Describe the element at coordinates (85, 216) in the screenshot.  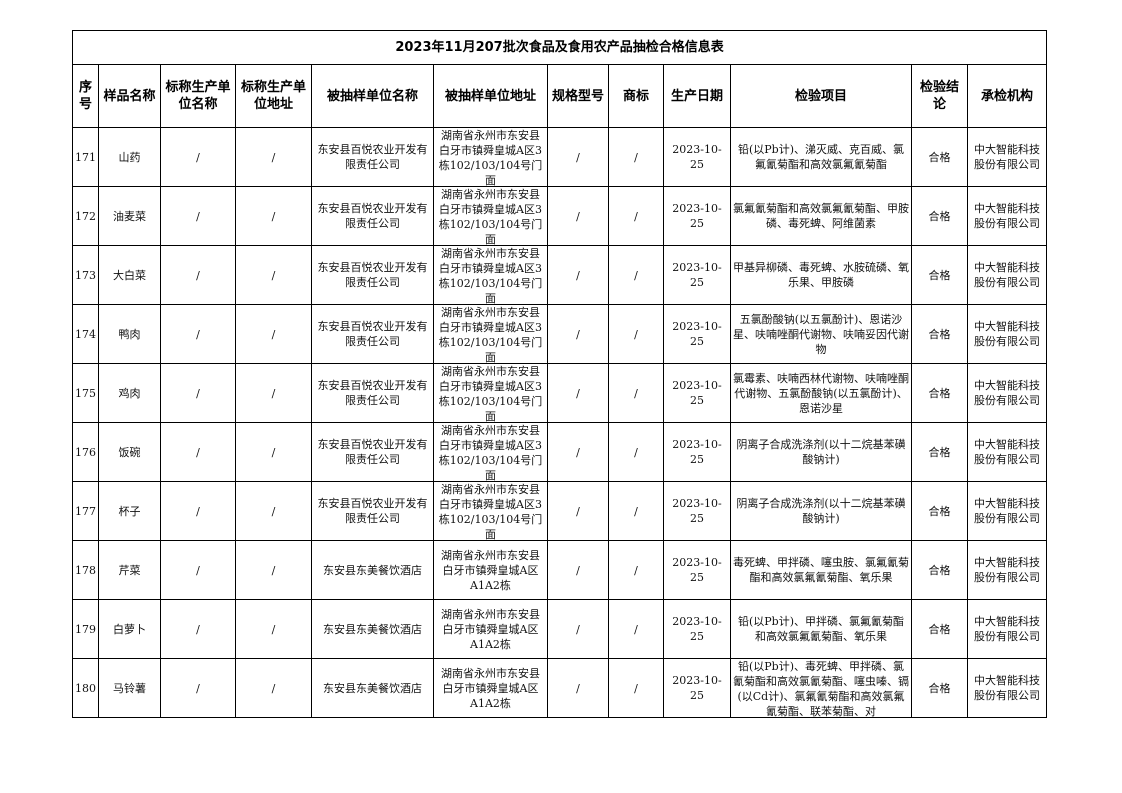
I see `cell-text: 172` at that location.